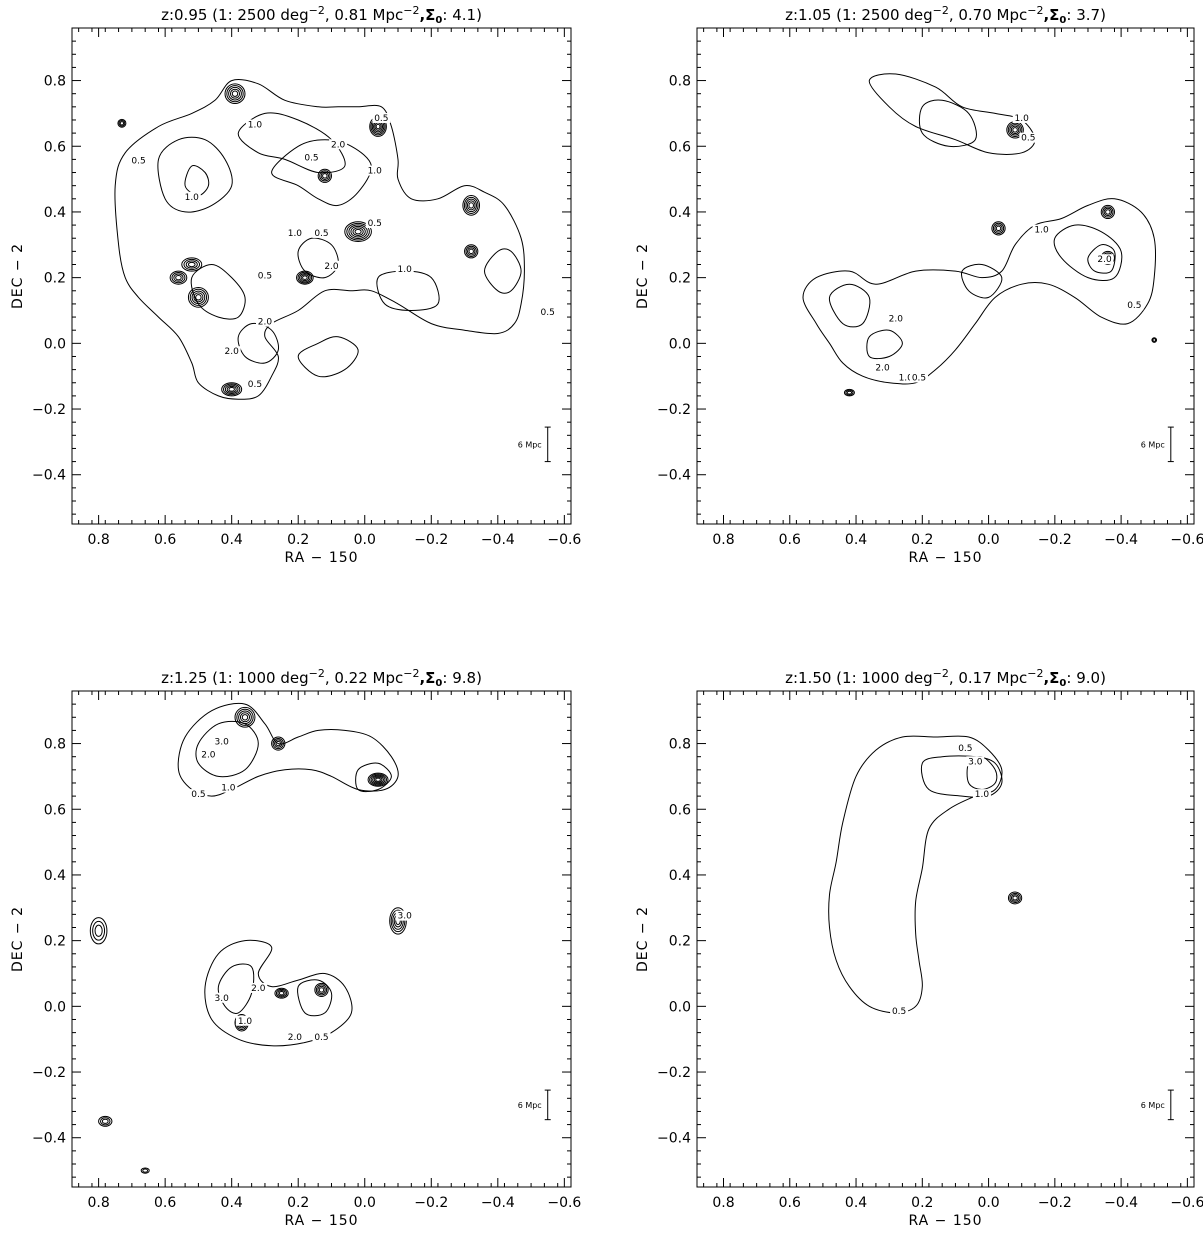 This screenshot has height=1235, width=1203. Describe the element at coordinates (498, 540) in the screenshot. I see `x-tick-label: −0.4` at that location.